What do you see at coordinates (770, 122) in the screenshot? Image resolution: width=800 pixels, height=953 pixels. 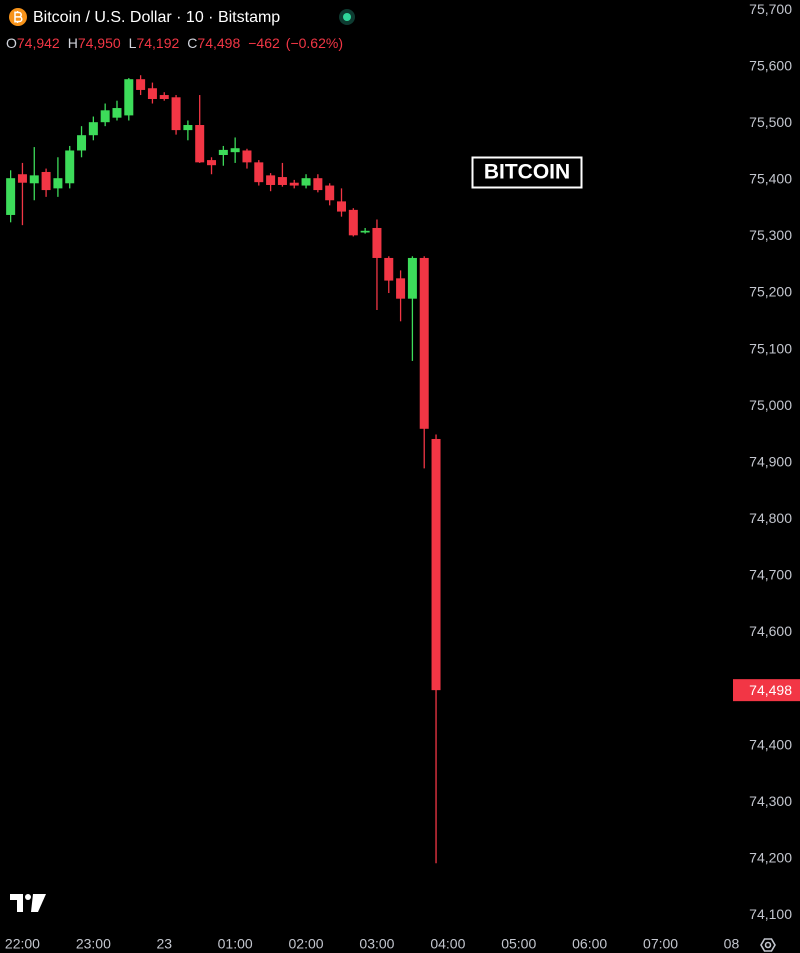 I see `y-tick-label: 75,500` at bounding box center [770, 122].